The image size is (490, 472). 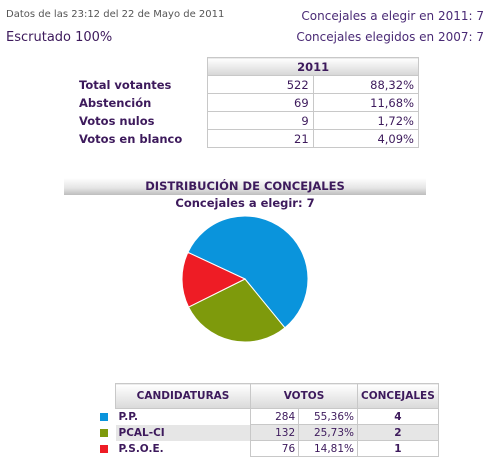 What do you see at coordinates (398, 432) in the screenshot?
I see `party-concejales: 2` at bounding box center [398, 432].